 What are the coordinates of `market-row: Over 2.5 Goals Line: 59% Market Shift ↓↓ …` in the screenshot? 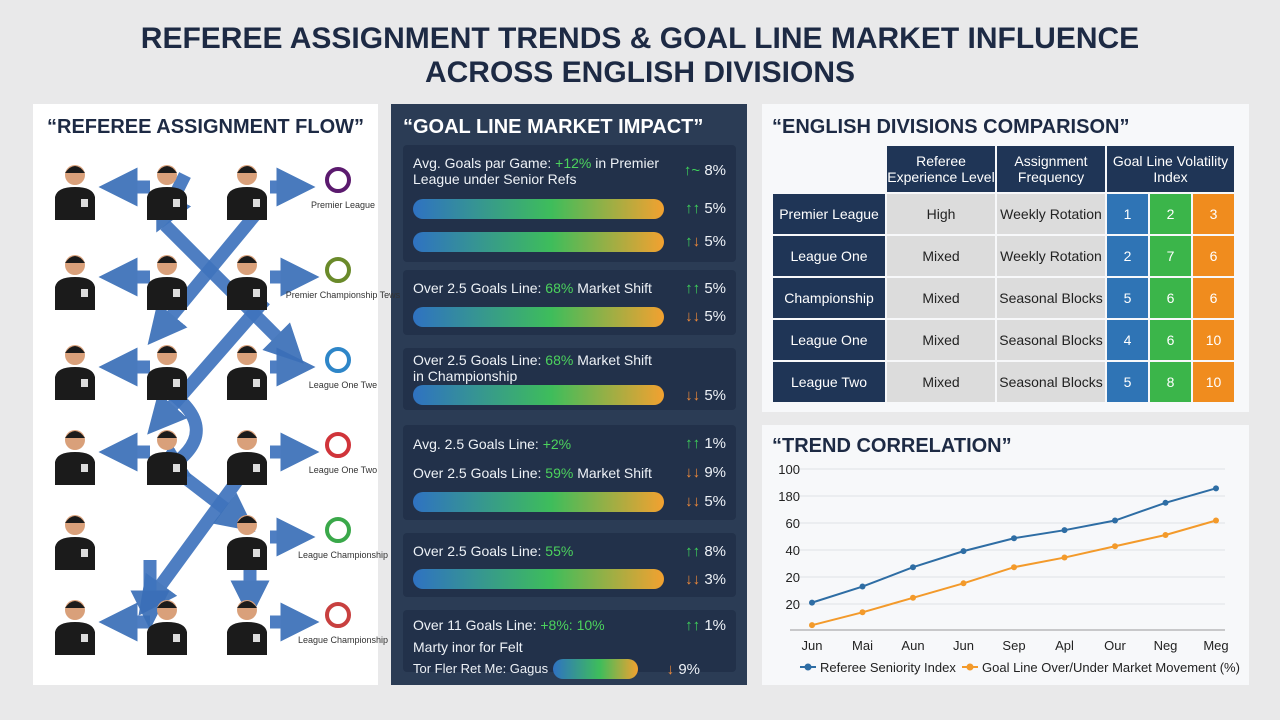 It's located at (569, 473).